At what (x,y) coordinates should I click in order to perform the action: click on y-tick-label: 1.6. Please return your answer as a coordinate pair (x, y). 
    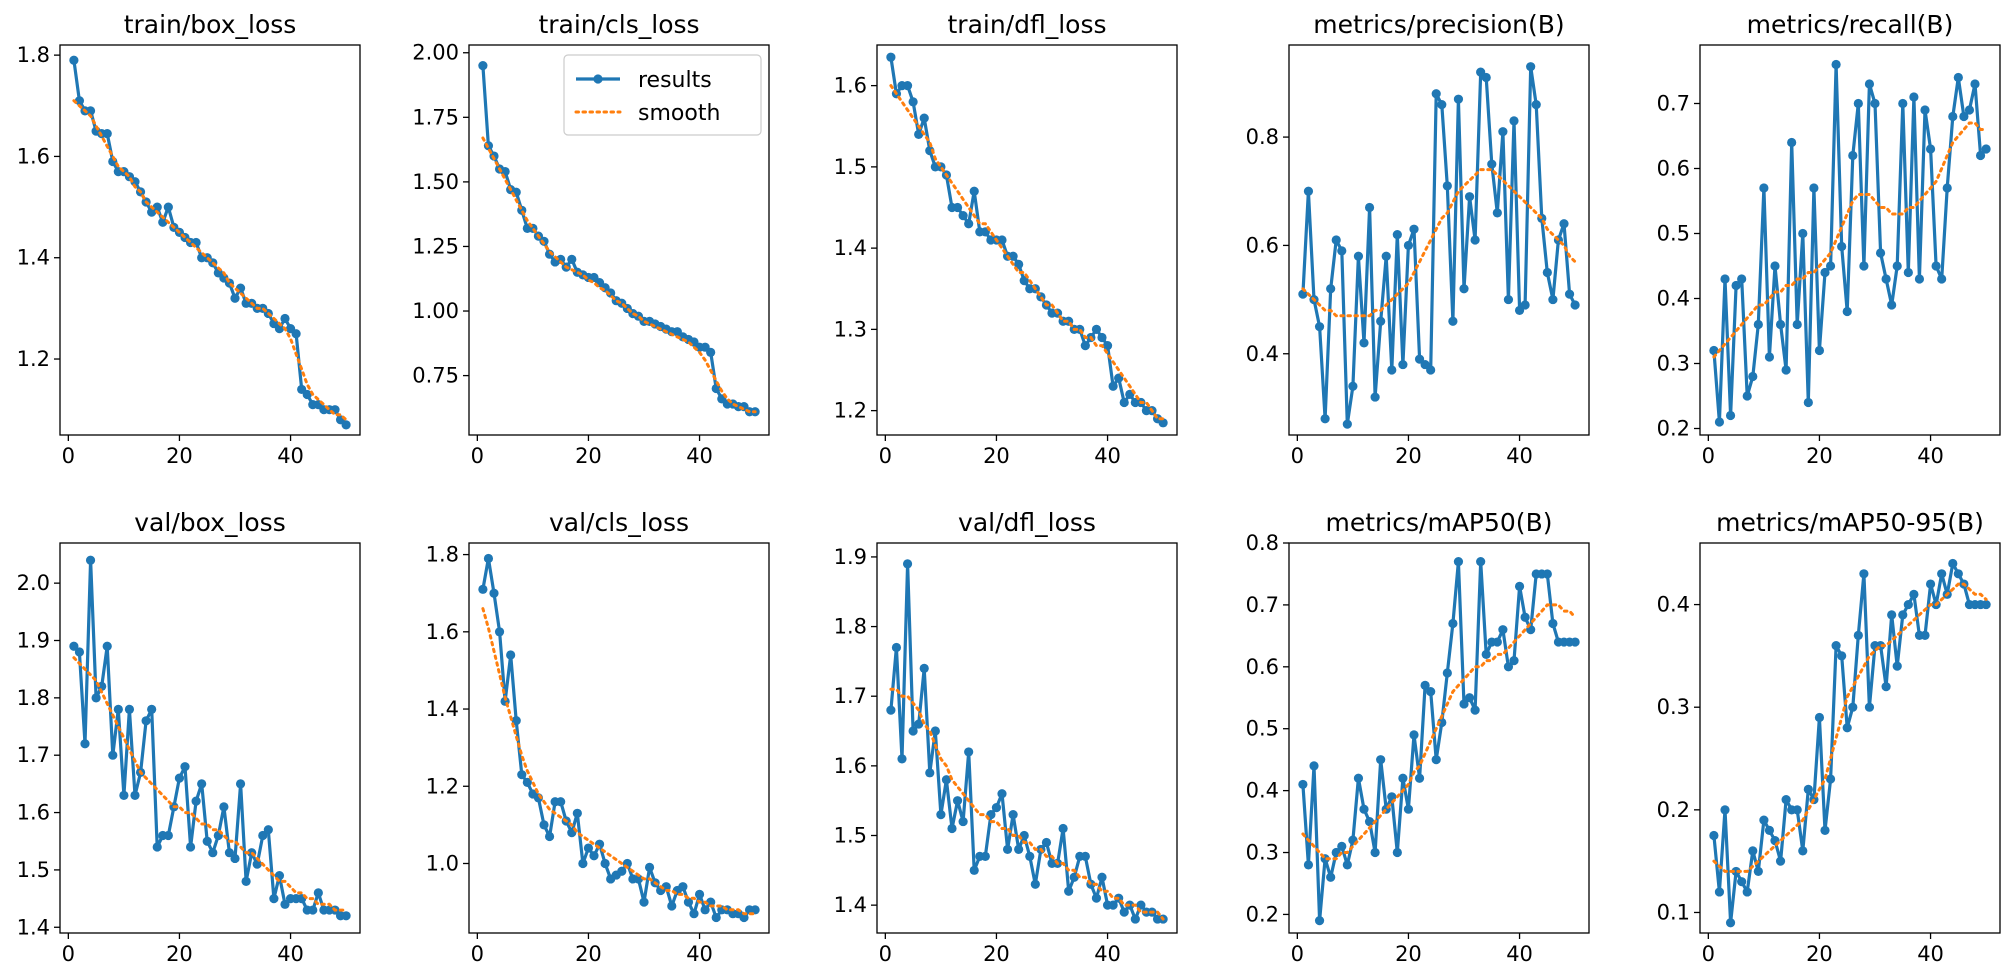
    Looking at the image, I should click on (850, 766).